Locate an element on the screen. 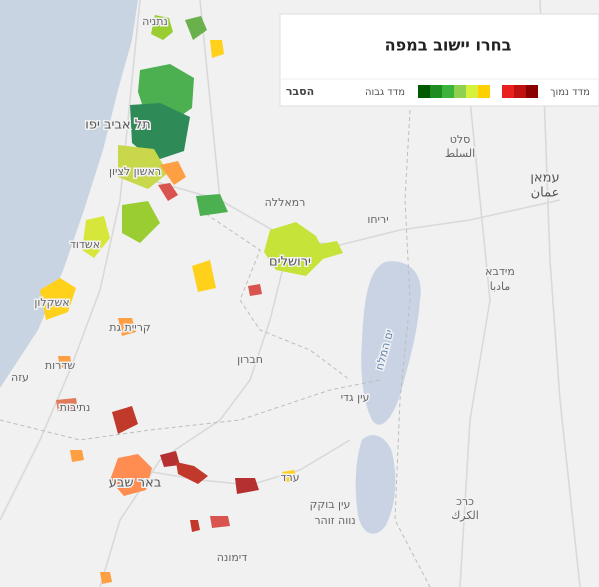  place-label: יריחו is located at coordinates (377, 219).